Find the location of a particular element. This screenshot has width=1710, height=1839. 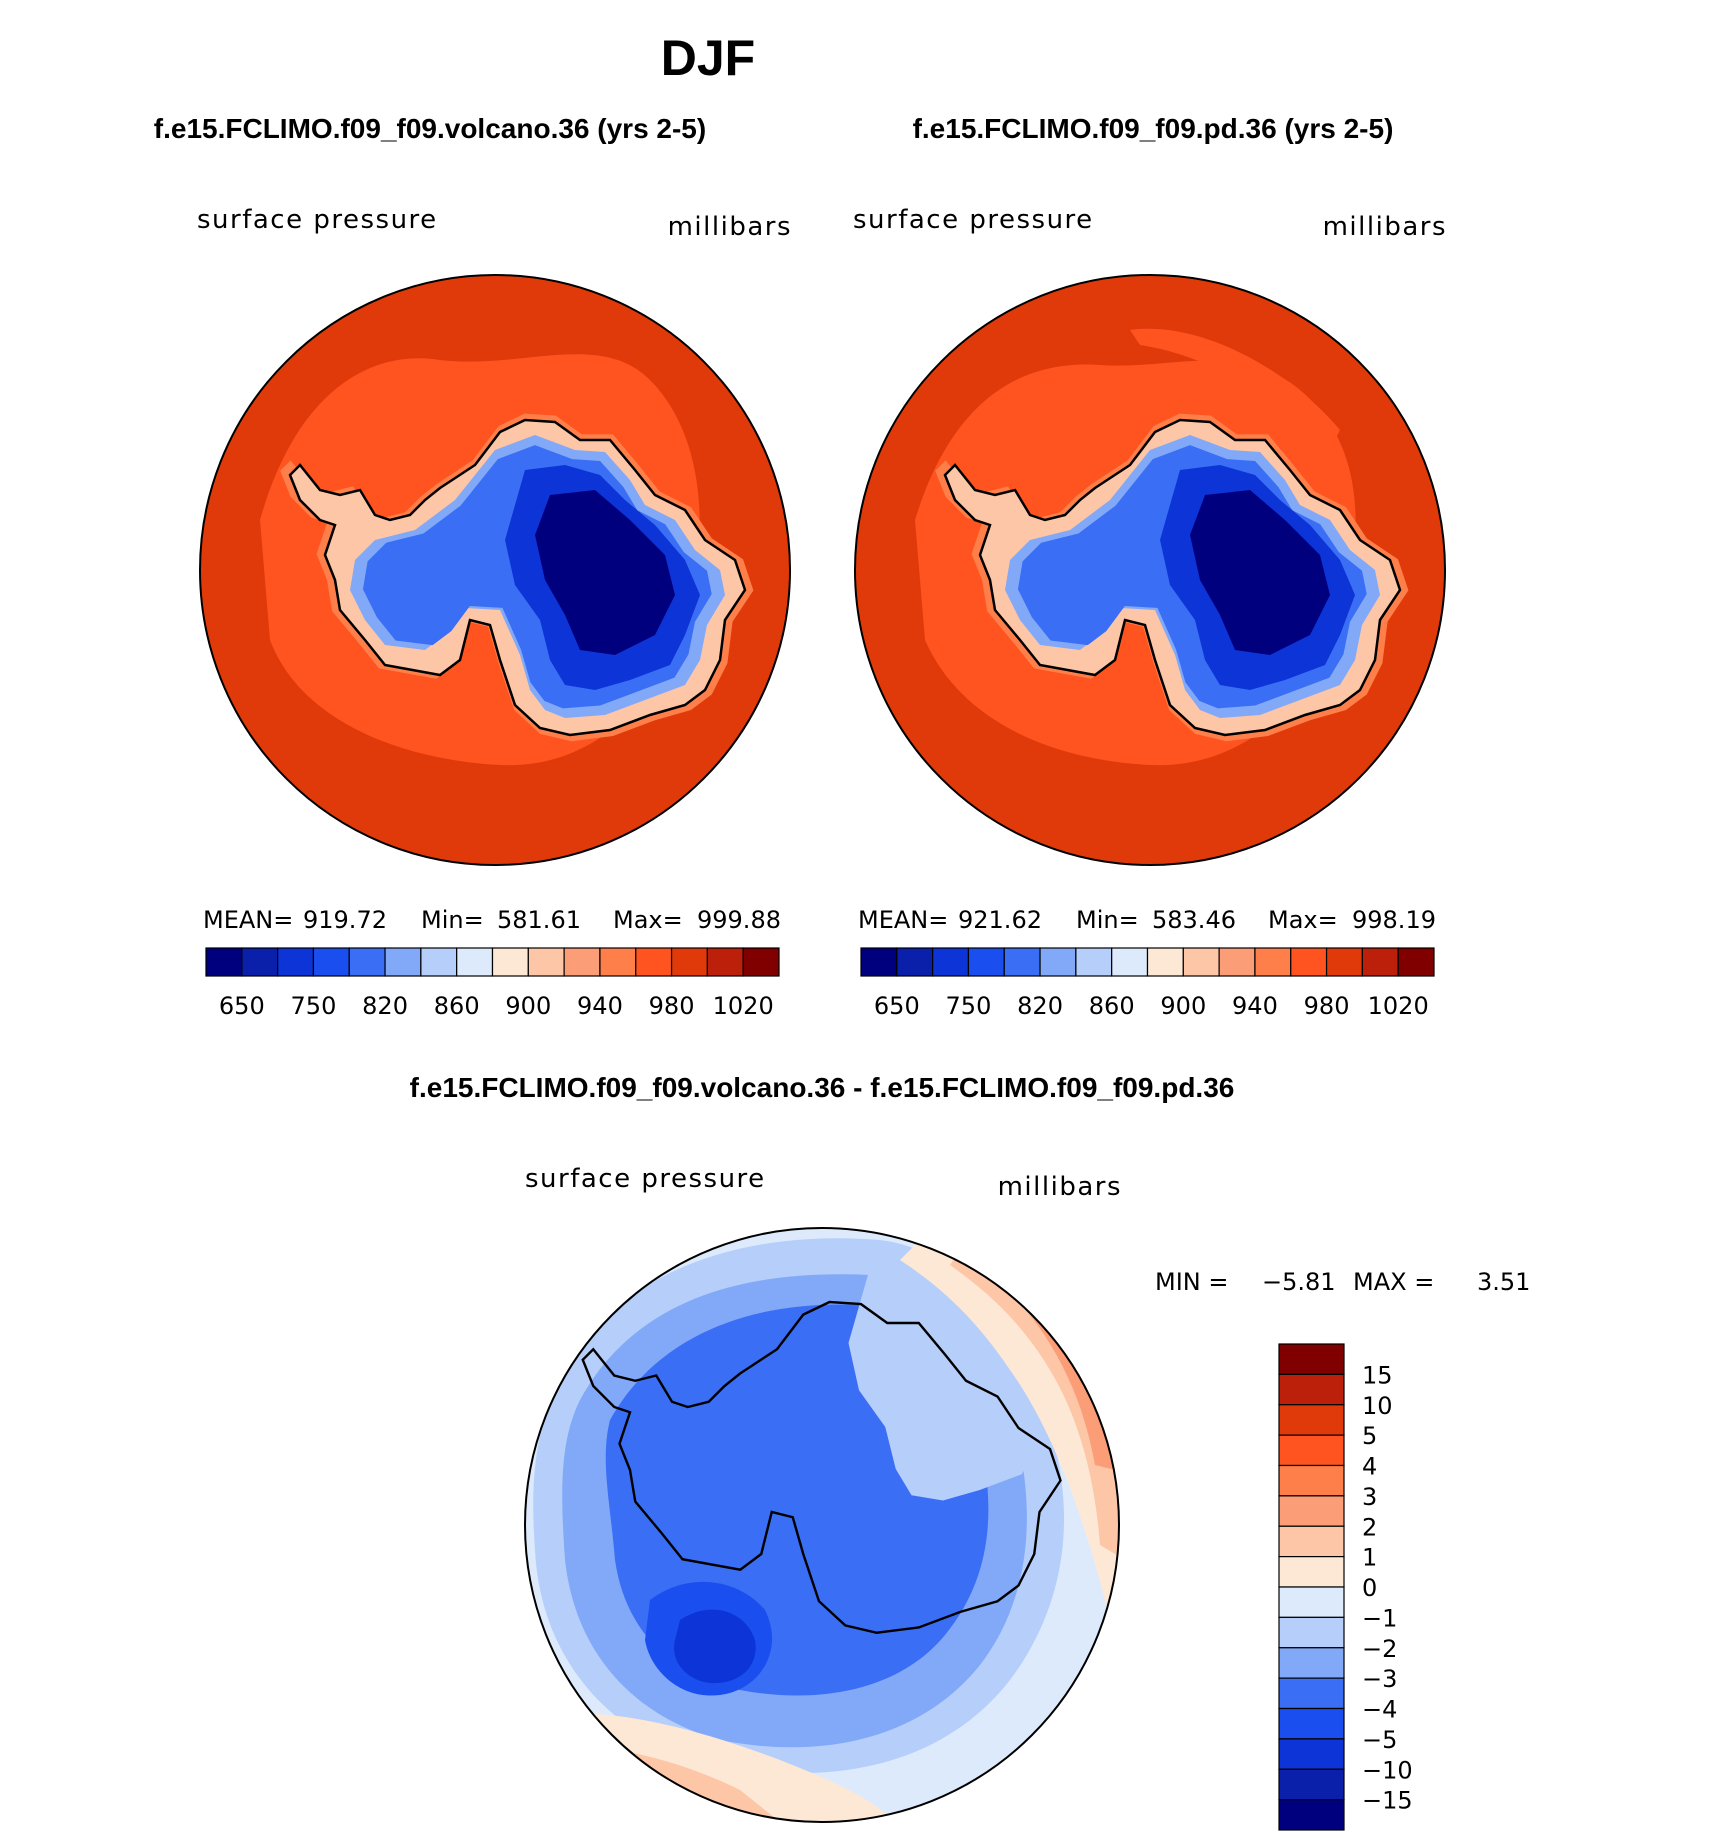

diff-max-label: MAX = is located at coordinates (1393, 1282).